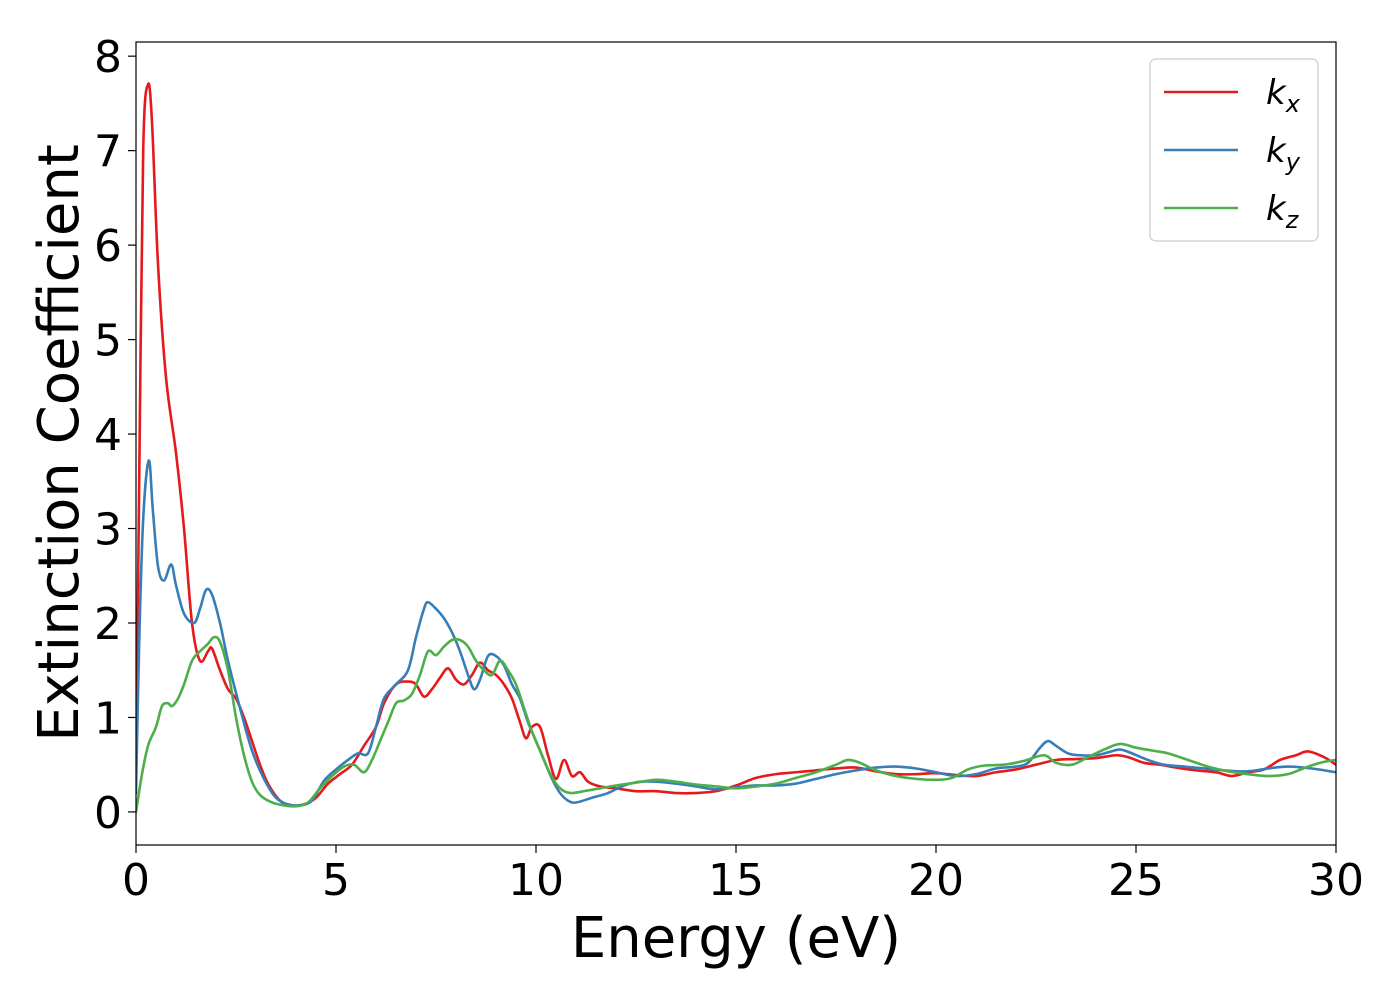  I want to click on y-tick-label: 2, so click(108, 624).